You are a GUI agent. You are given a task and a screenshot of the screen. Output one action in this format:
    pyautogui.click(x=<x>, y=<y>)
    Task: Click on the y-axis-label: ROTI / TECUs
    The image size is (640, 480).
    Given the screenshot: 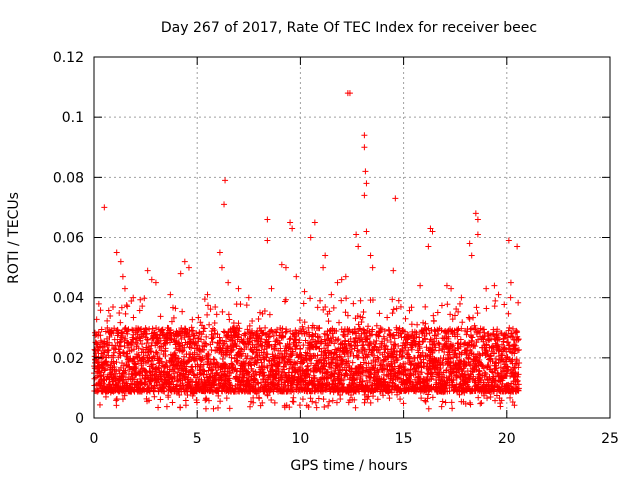 What is the action you would take?
    pyautogui.click(x=14, y=238)
    